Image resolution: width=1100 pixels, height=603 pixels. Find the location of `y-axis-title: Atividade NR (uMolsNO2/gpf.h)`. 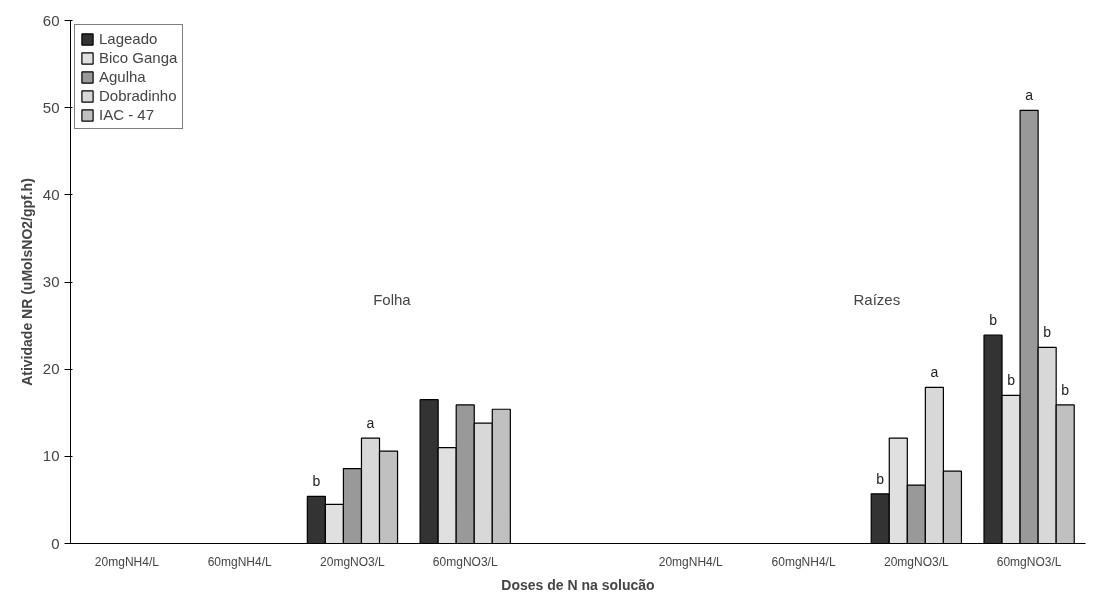

y-axis-title: Atividade NR (uMolsNO2/gpf.h) is located at coordinates (26, 282).